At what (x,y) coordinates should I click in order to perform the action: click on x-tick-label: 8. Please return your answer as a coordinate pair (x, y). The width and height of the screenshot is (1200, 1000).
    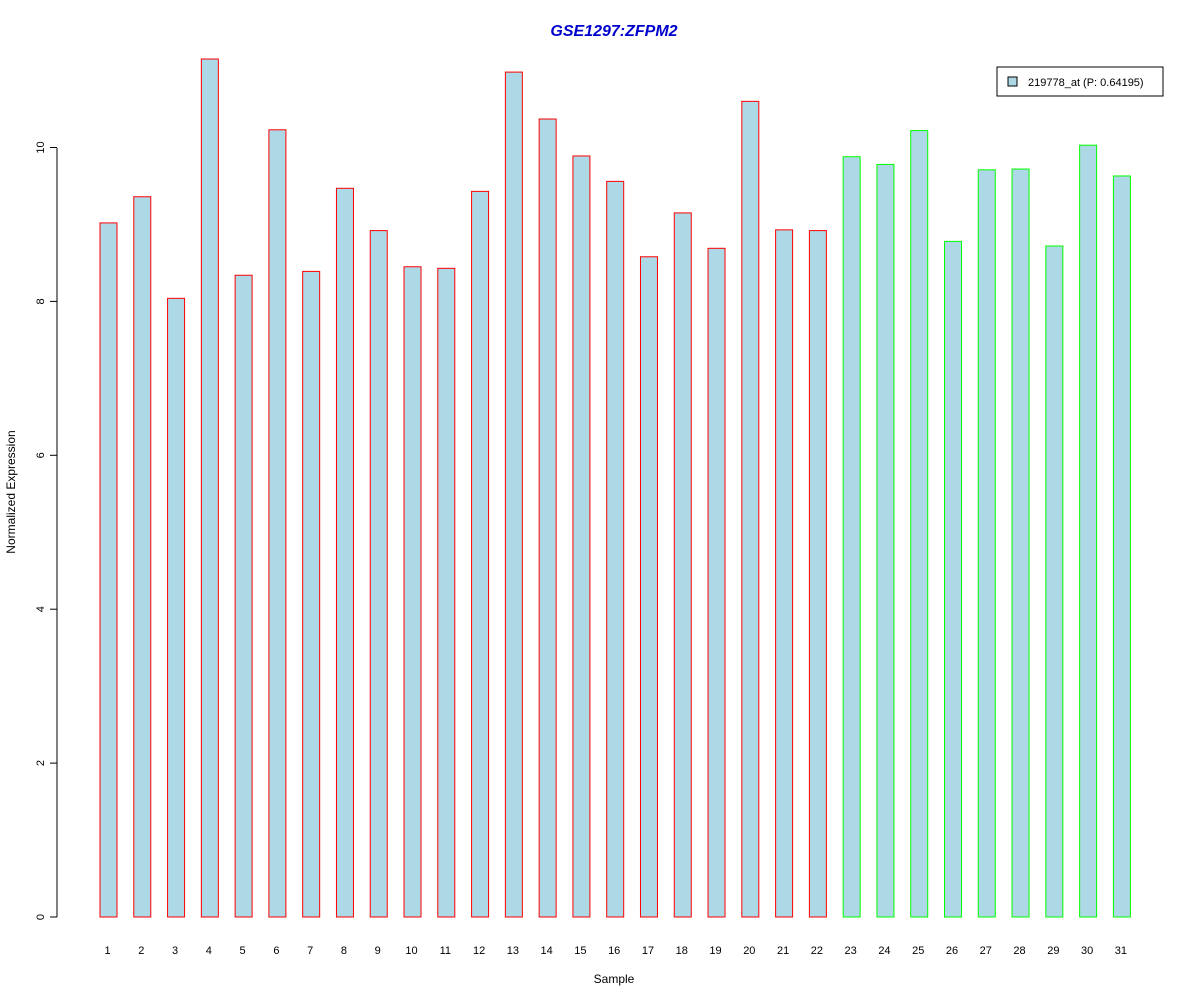
    Looking at the image, I should click on (344, 951).